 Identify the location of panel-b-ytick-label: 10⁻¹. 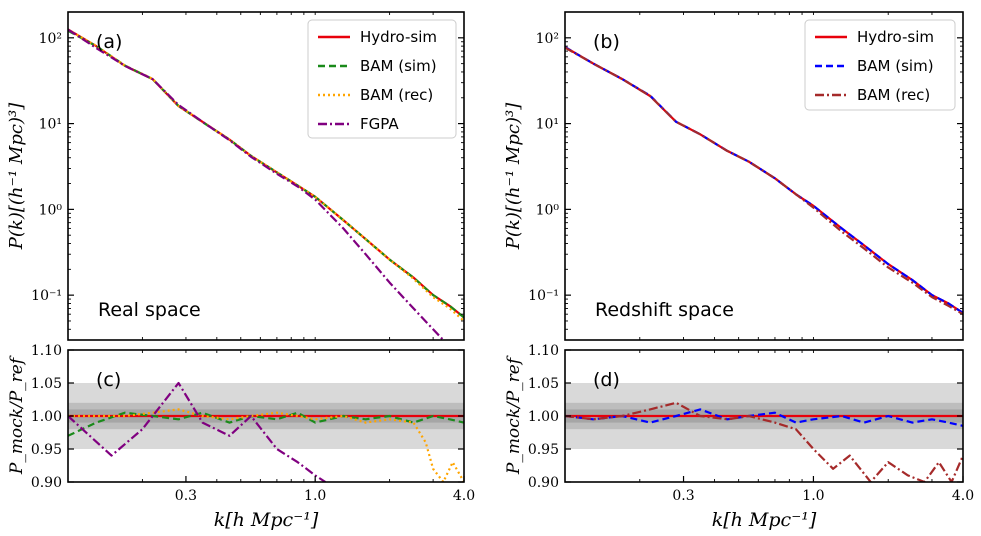
(543, 296).